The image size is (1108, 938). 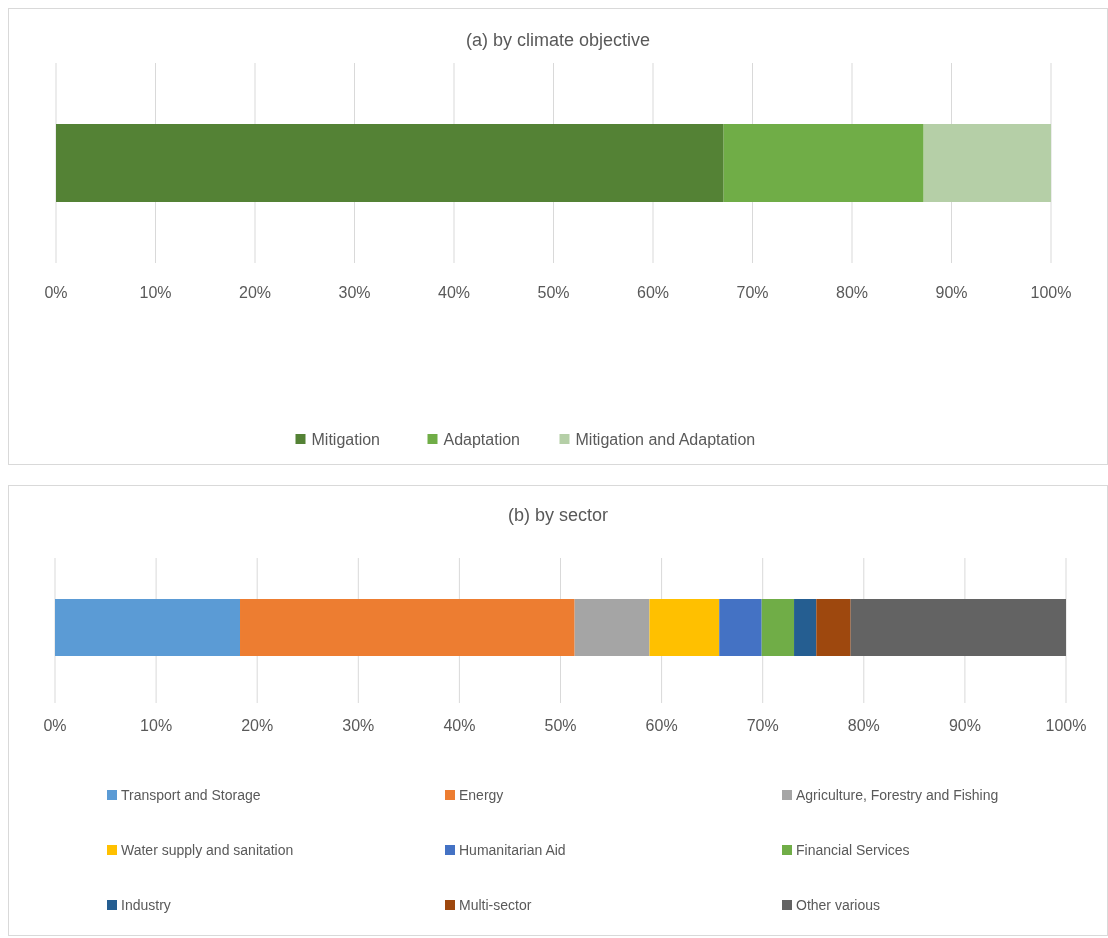 What do you see at coordinates (207, 849) in the screenshot?
I see `legend-label: Water supply and sanitation` at bounding box center [207, 849].